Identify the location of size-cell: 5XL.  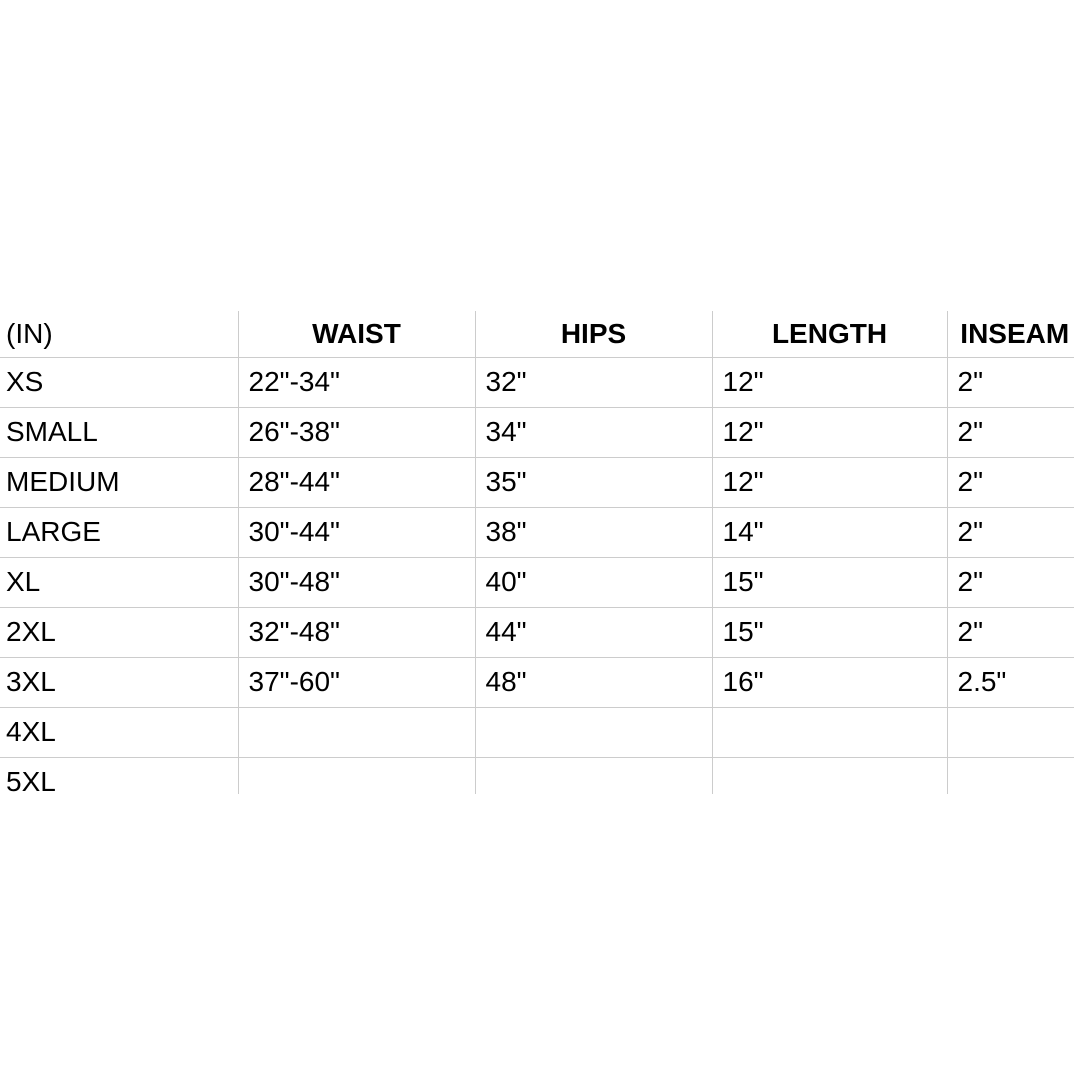
(119, 775).